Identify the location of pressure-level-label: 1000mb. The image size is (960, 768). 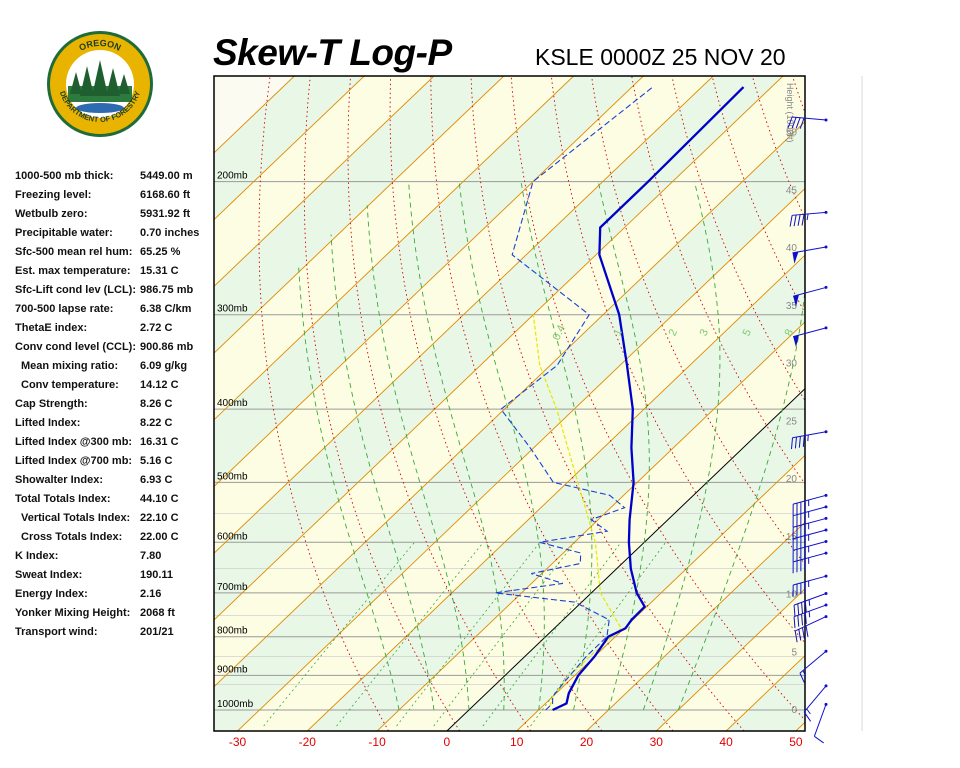
(235, 704).